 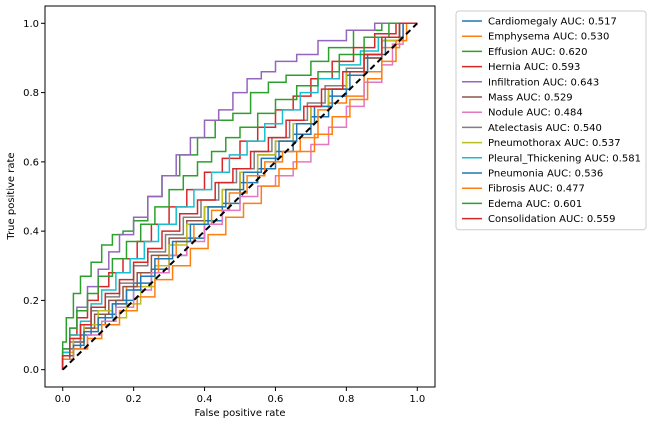 I want to click on x-tick-label: 0.8, so click(x=346, y=399).